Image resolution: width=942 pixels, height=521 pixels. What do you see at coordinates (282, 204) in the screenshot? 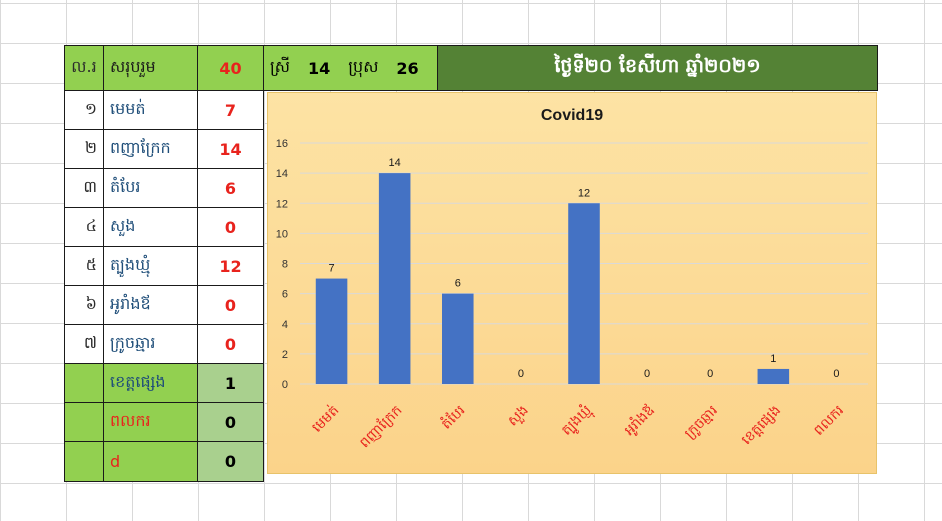
I see `y-tick-label: 12` at bounding box center [282, 204].